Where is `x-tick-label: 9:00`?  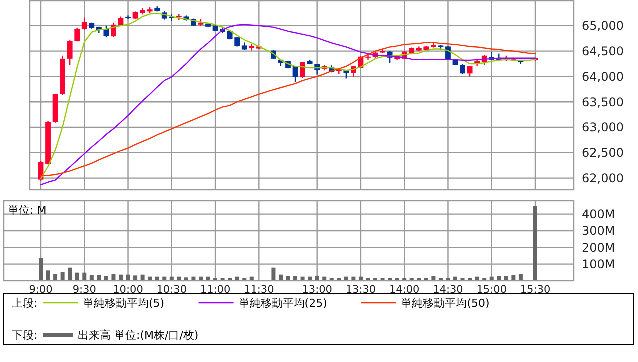 x-tick-label: 9:00 is located at coordinates (41, 290).